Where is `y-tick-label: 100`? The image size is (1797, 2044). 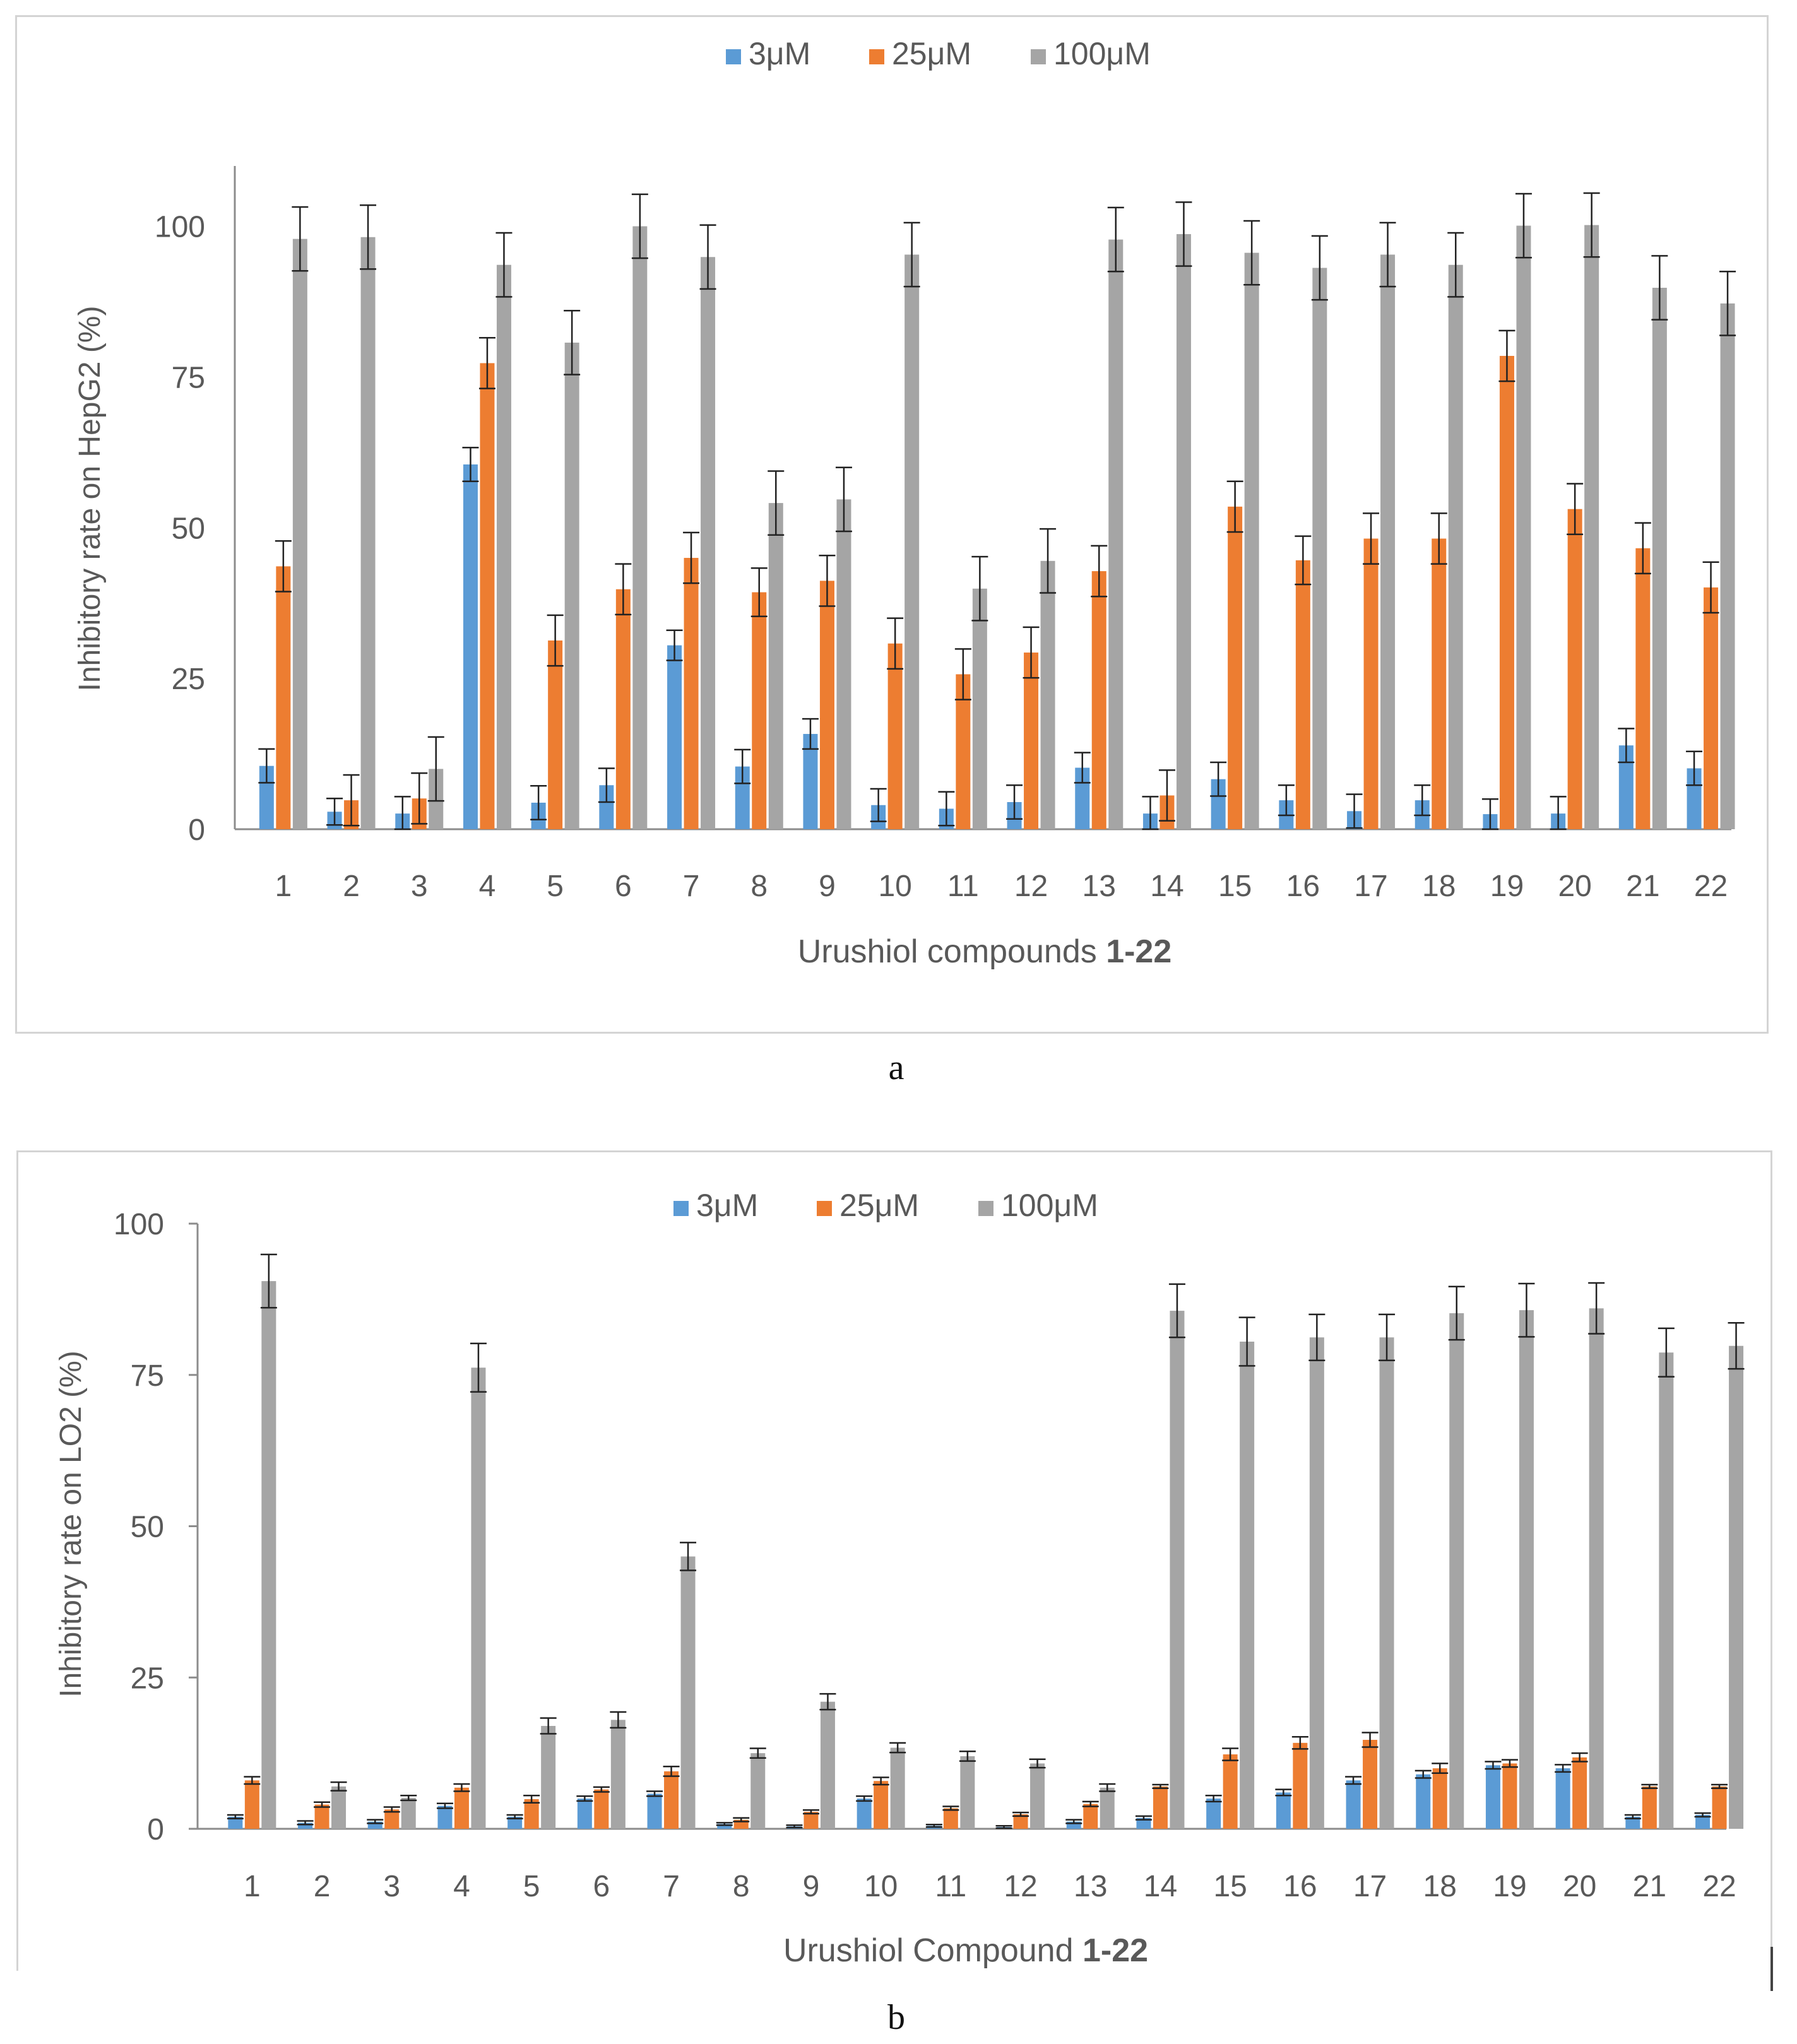
y-tick-label: 100 is located at coordinates (139, 1224).